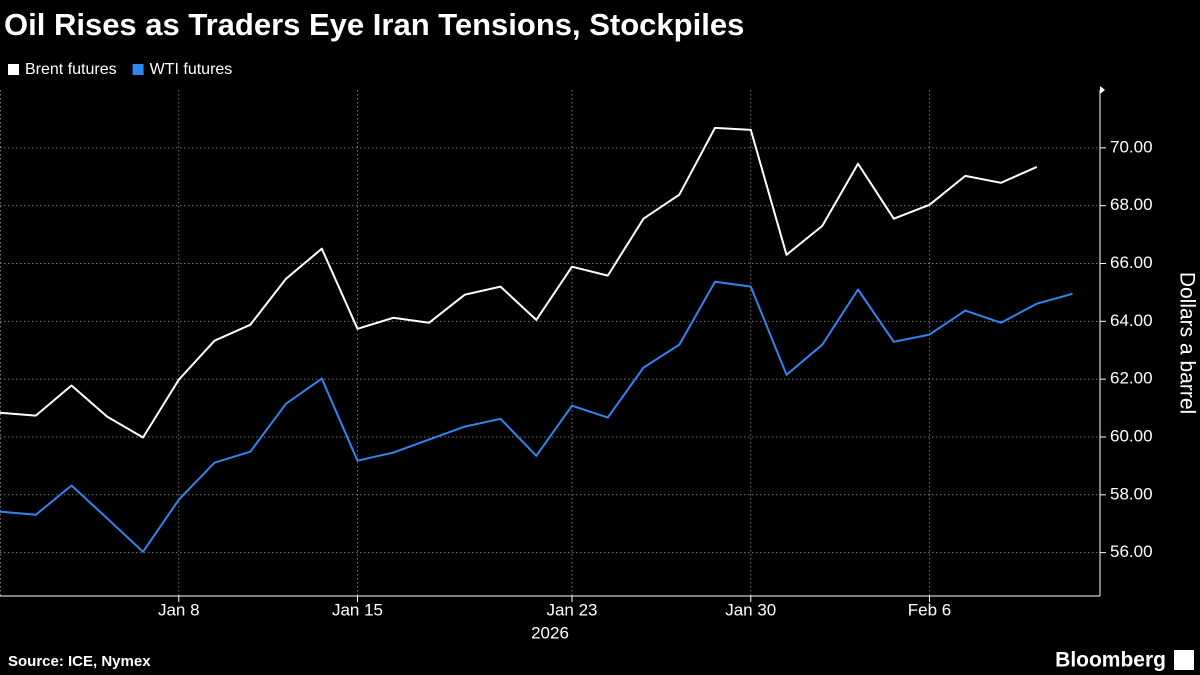 The height and width of the screenshot is (675, 1200). Describe the element at coordinates (1102, 90) in the screenshot. I see `axis-arrow` at that location.